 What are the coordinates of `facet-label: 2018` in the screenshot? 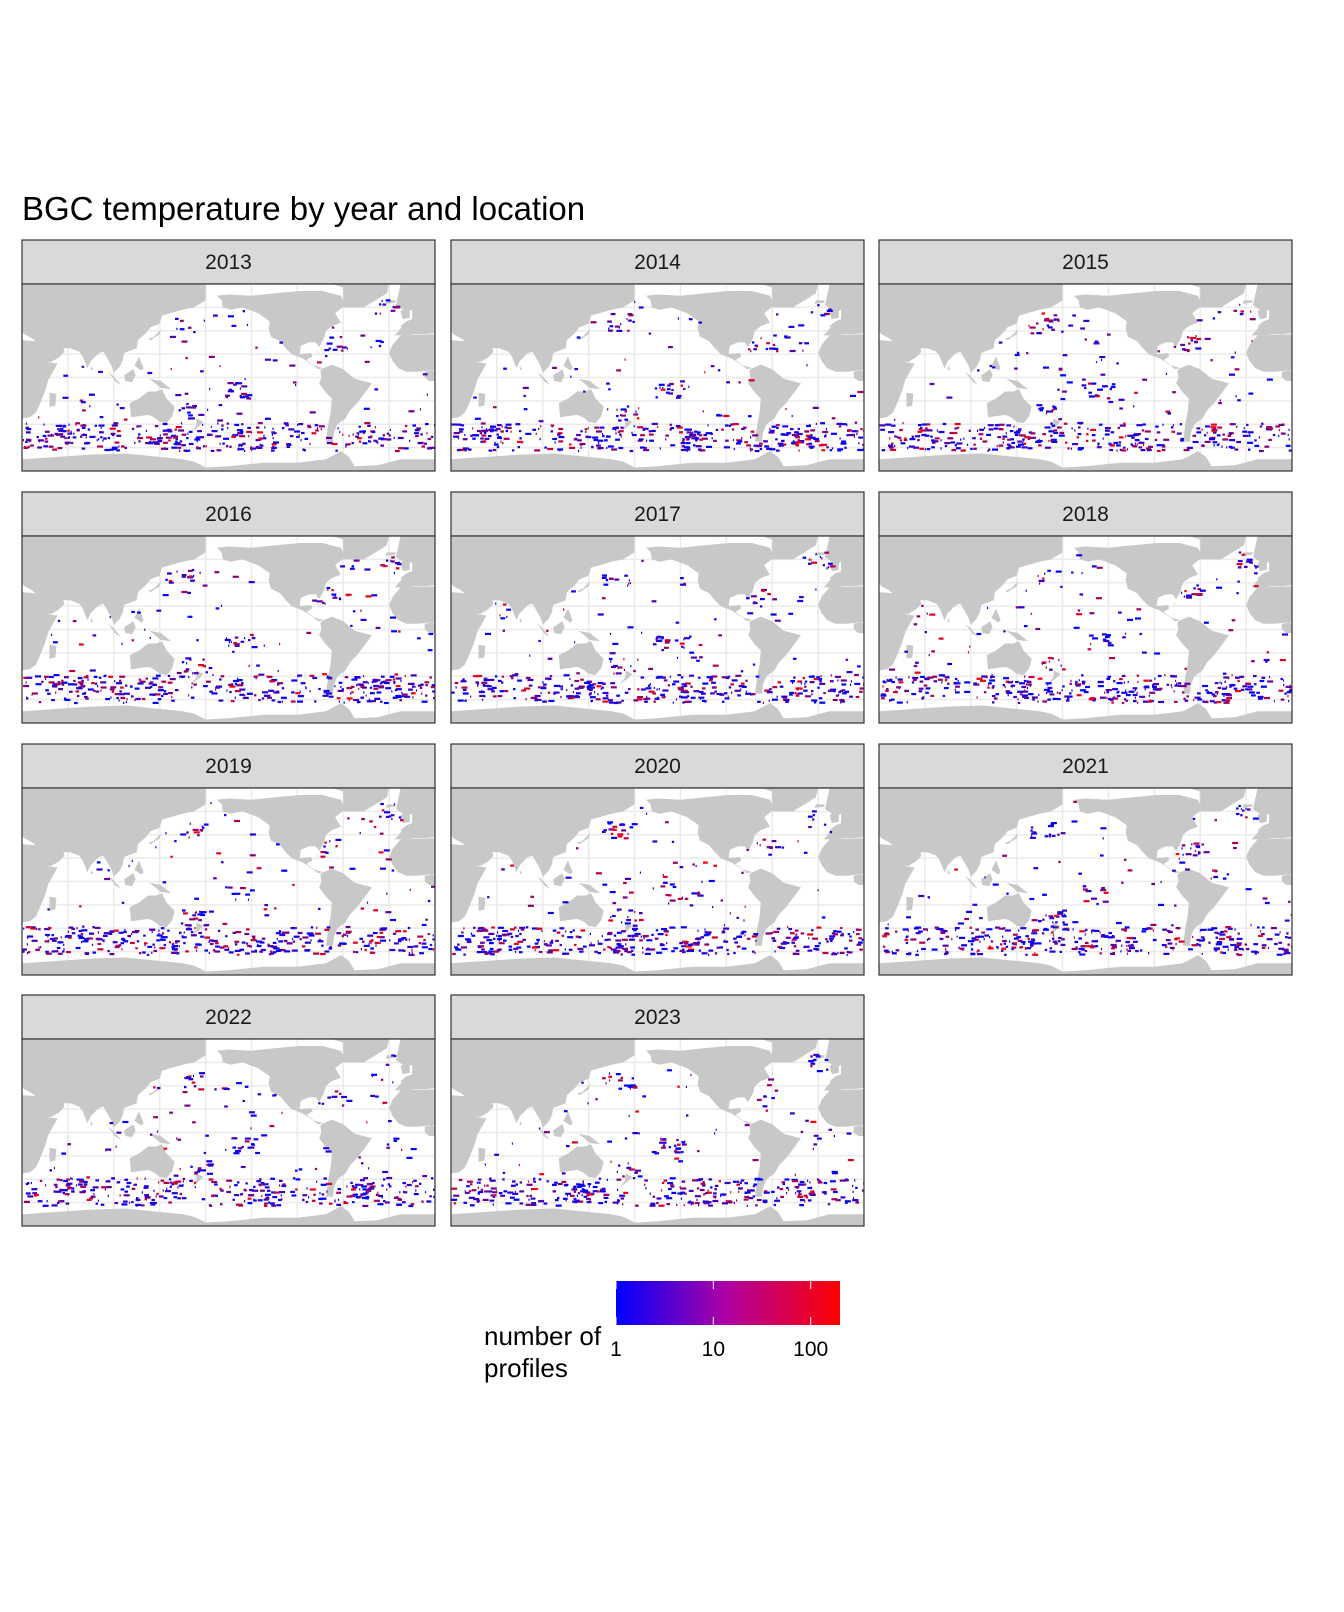 It's located at (1085, 514).